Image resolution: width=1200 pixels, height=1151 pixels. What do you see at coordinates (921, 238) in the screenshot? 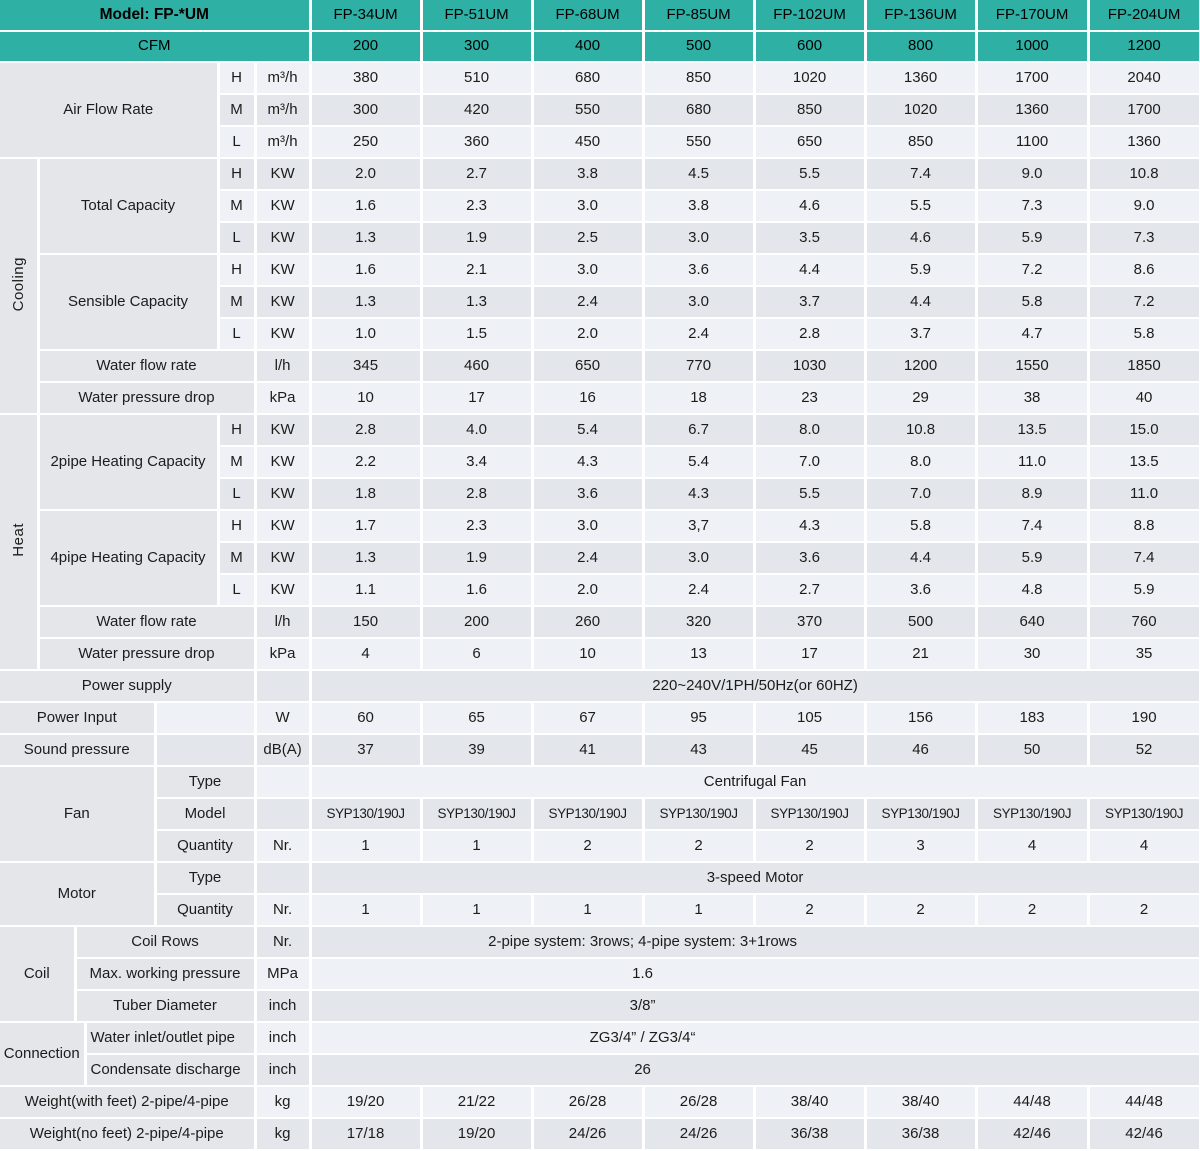
I see `cooling-total-l-6: 4.6` at bounding box center [921, 238].